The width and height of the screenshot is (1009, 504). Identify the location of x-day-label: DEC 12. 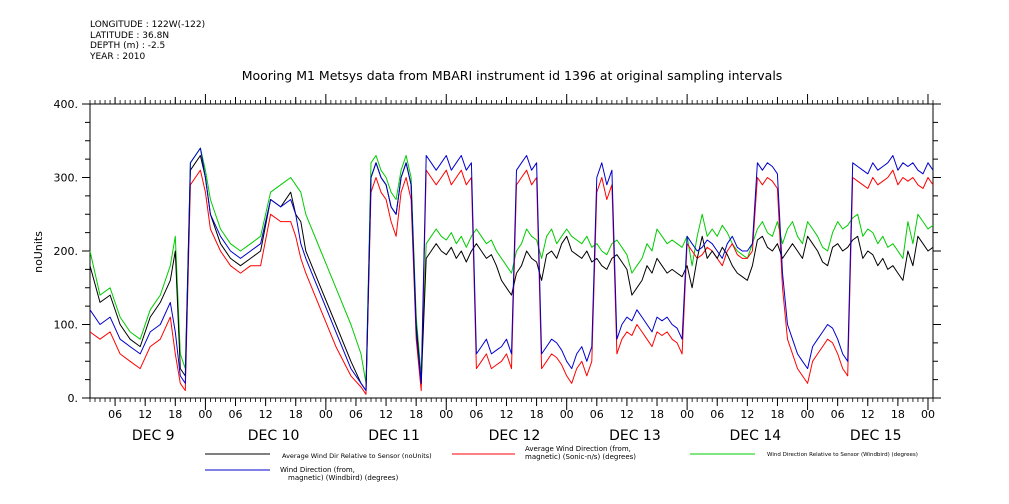
(515, 436).